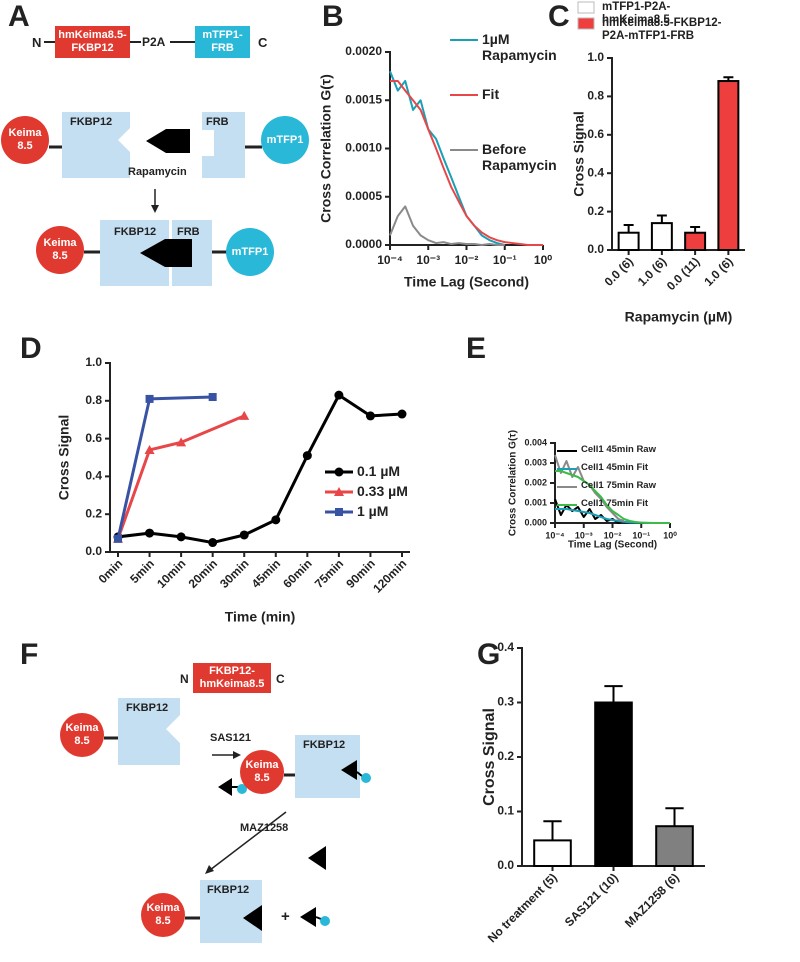  What do you see at coordinates (615, 468) in the screenshot?
I see `legend-label: Cell1 45min Fit` at bounding box center [615, 468].